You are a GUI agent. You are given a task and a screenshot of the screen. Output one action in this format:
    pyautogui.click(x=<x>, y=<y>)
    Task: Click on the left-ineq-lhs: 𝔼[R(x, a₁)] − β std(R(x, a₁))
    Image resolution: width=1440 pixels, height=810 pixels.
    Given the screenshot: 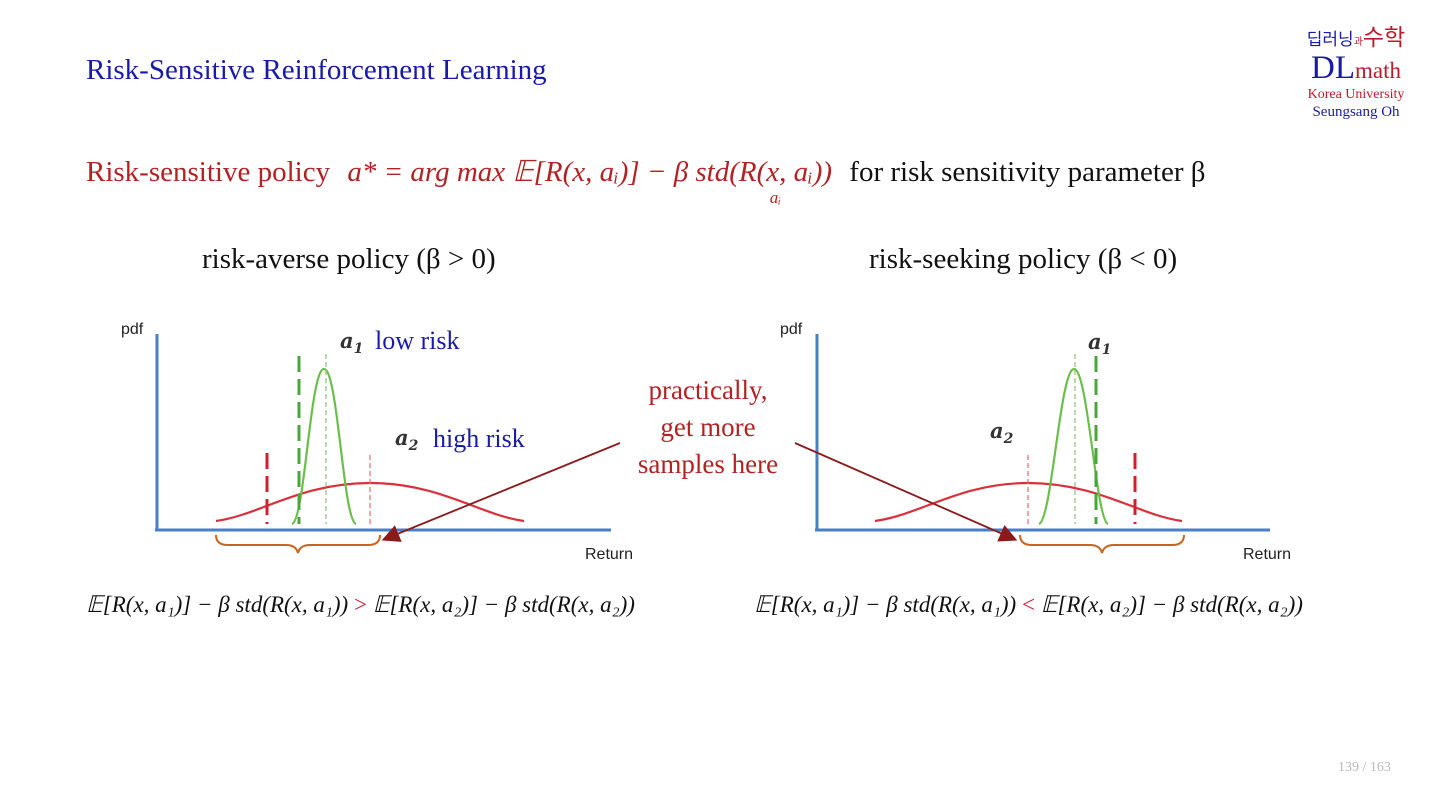 What is the action you would take?
    pyautogui.click(x=217, y=604)
    